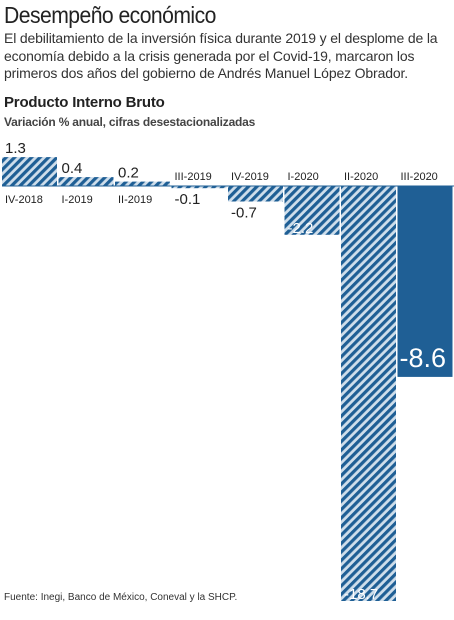 This screenshot has height=620, width=454. Describe the element at coordinates (86, 181) in the screenshot. I see `bar-i-2019` at that location.